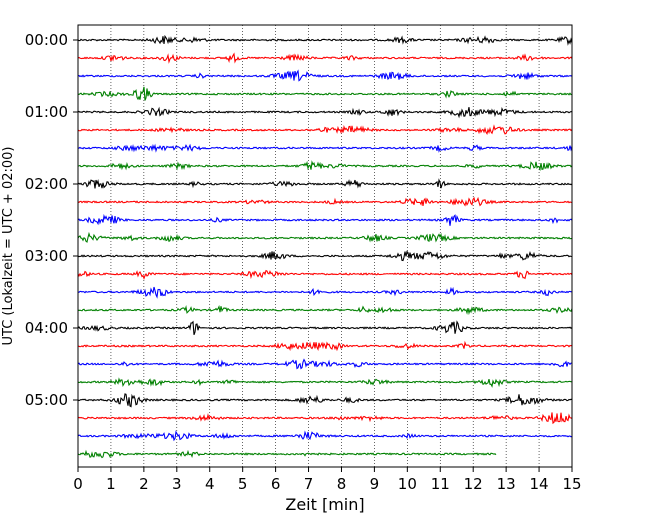 Image resolution: width=650 pixels, height=520 pixels. Describe the element at coordinates (46, 112) in the screenshot. I see `y-tick-label: 01:00` at that location.